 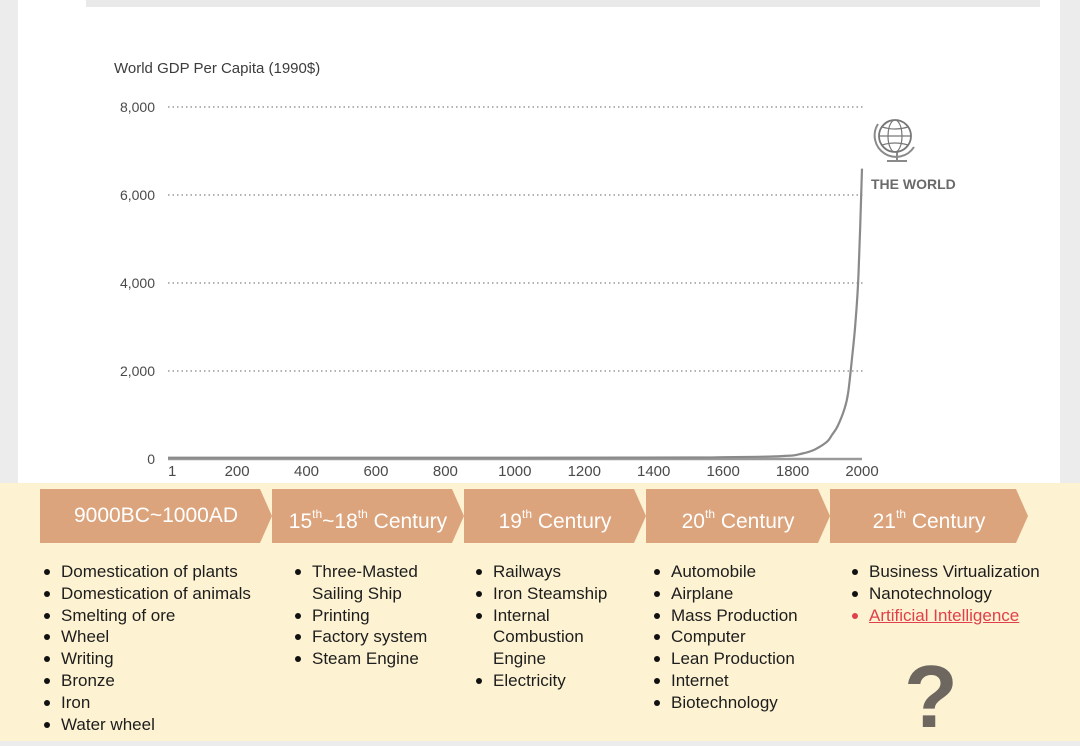 What do you see at coordinates (151, 459) in the screenshot?
I see `y-tick-label: 0` at bounding box center [151, 459].